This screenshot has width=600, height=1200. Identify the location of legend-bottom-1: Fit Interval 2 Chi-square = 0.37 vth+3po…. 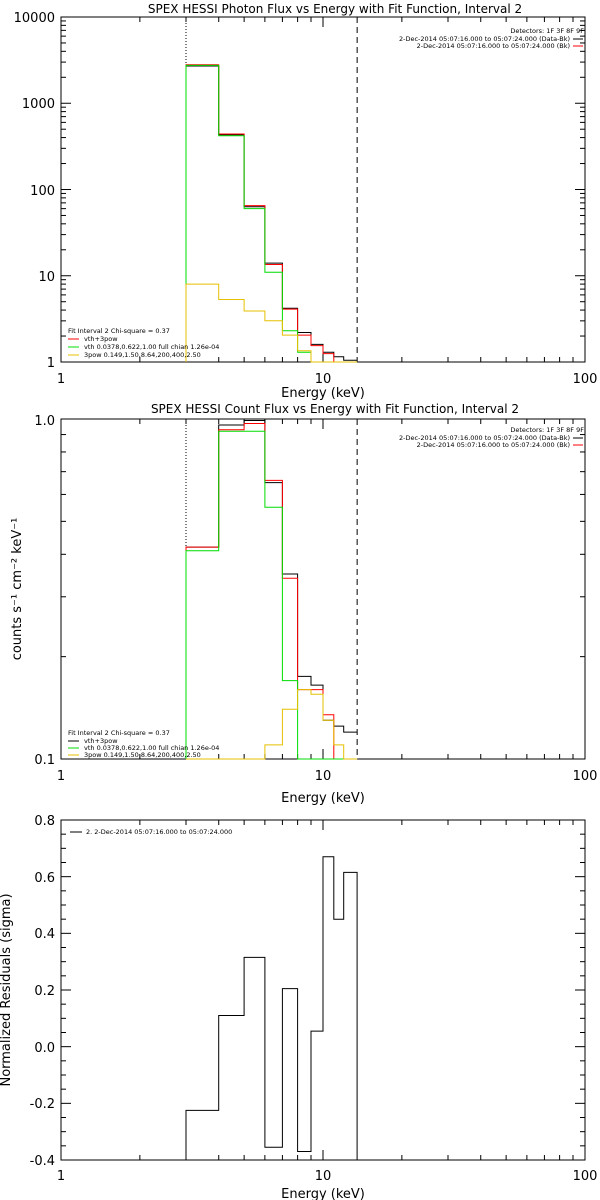
(143, 343).